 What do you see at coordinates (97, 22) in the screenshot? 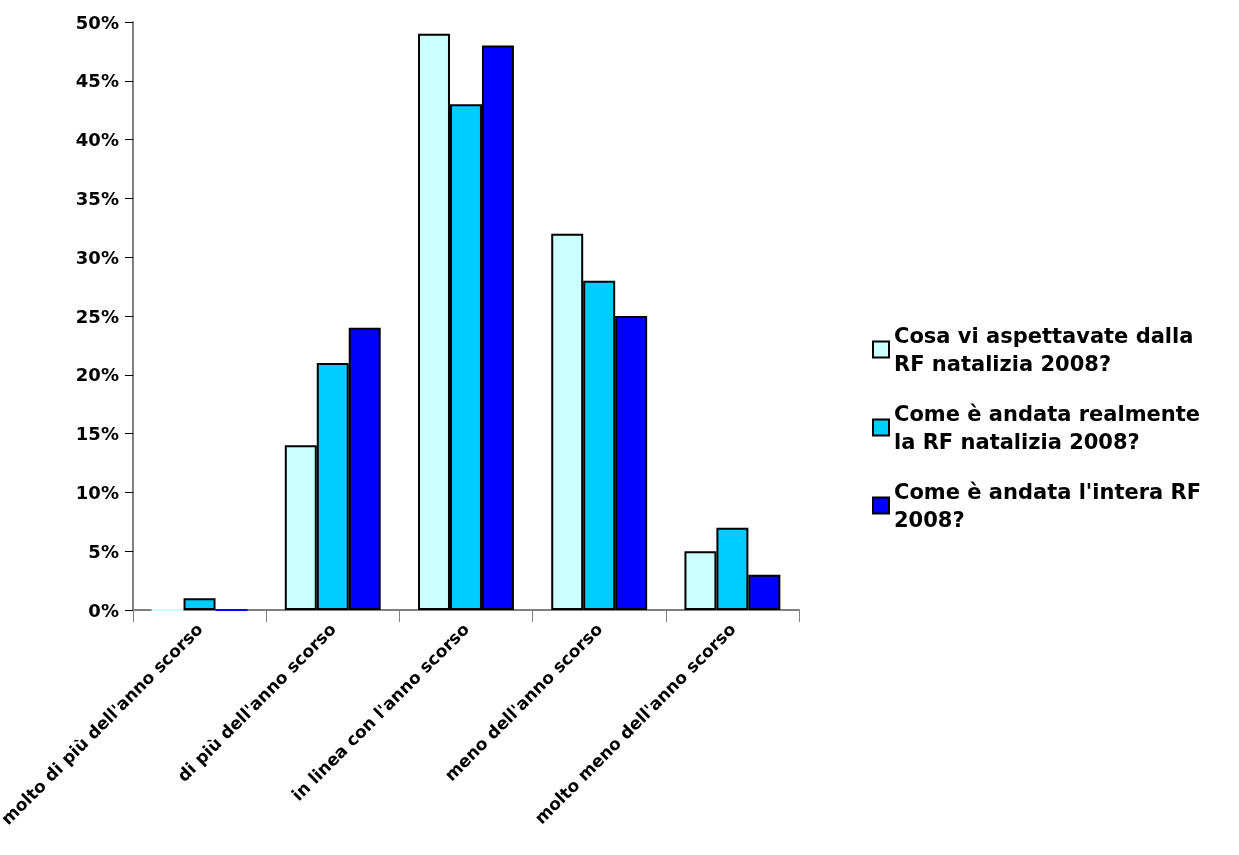
I see `y-tick-label: 50%` at bounding box center [97, 22].